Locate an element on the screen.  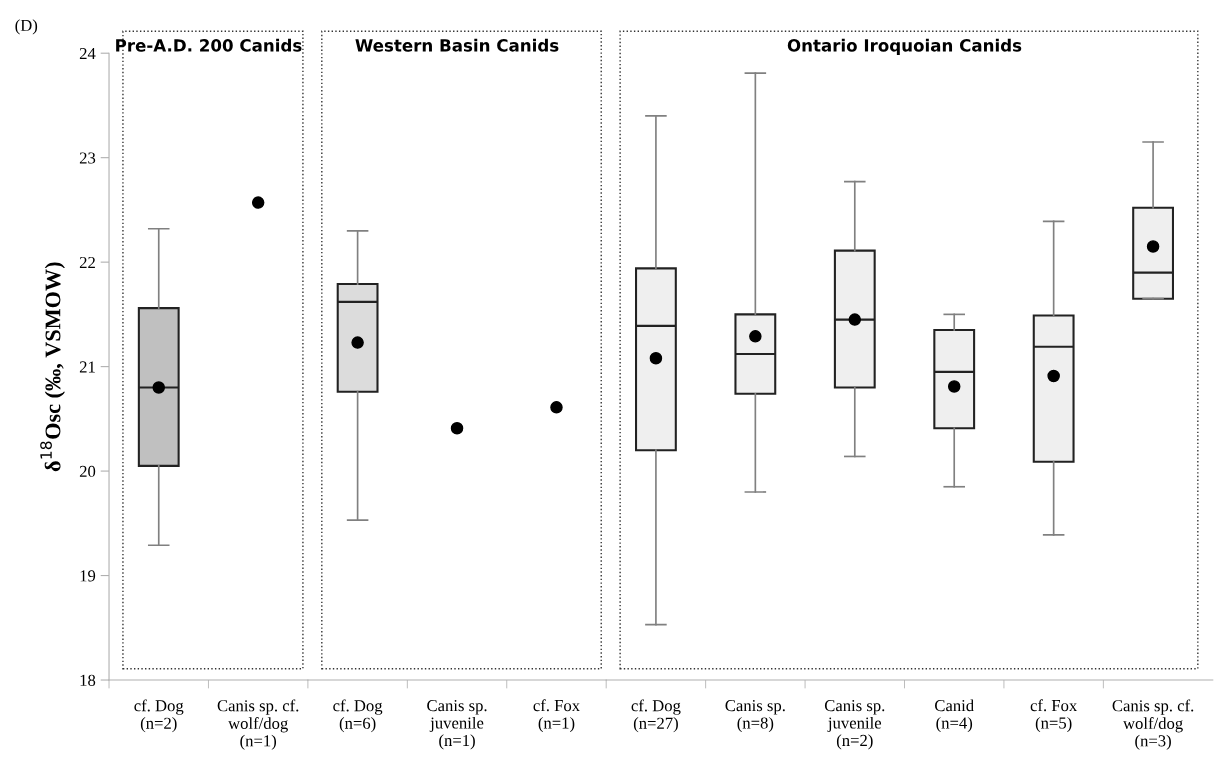
y-tick-label: 18 is located at coordinates (88, 680).